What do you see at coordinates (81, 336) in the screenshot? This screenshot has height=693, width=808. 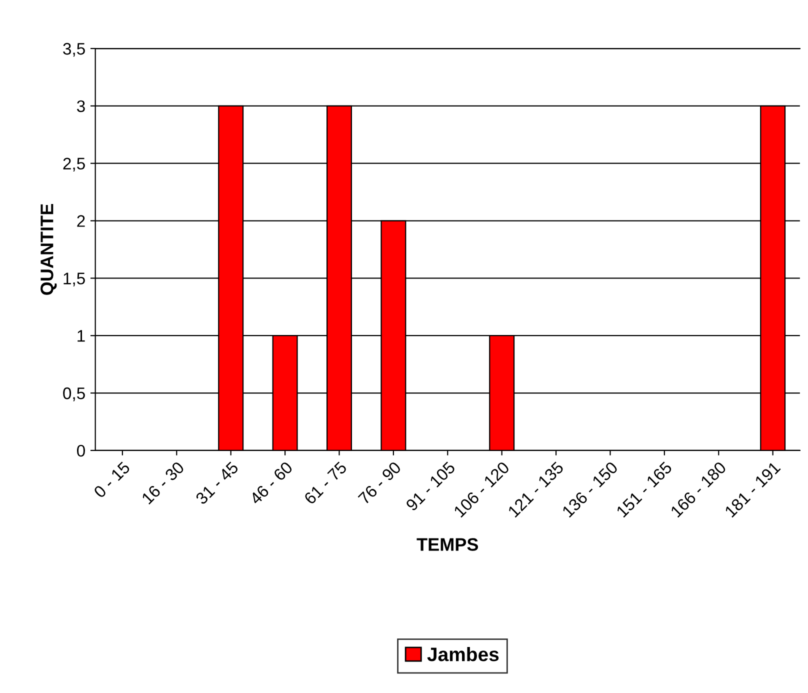 I see `y-tick-label: 1` at bounding box center [81, 336].